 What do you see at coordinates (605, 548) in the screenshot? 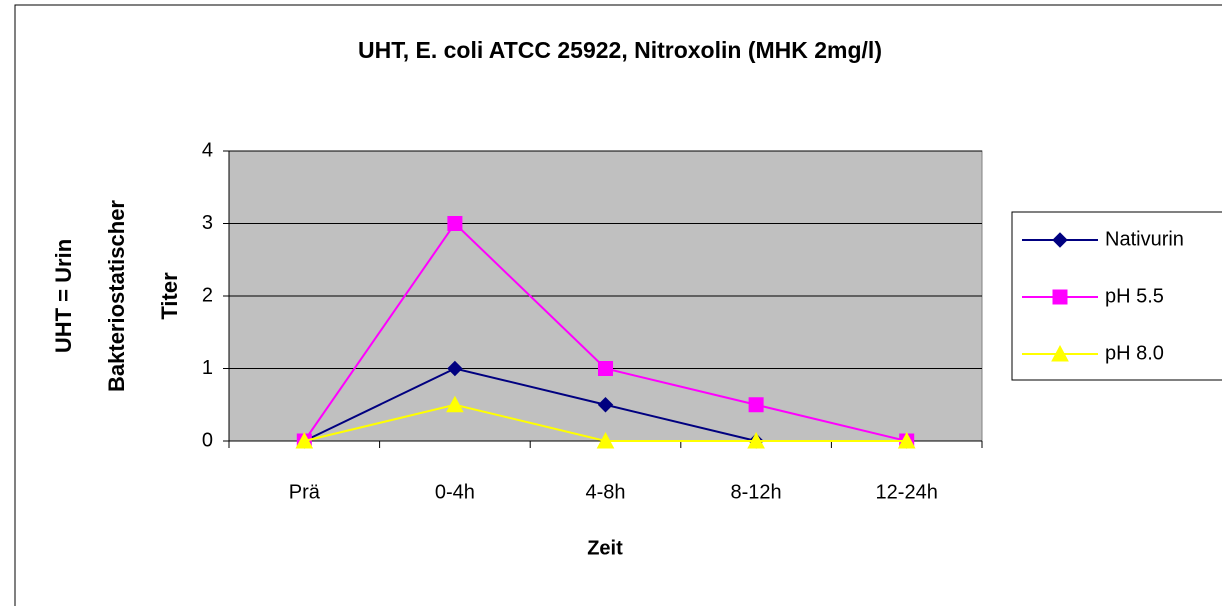
I see `x-axis-title: Zeit` at bounding box center [605, 548].